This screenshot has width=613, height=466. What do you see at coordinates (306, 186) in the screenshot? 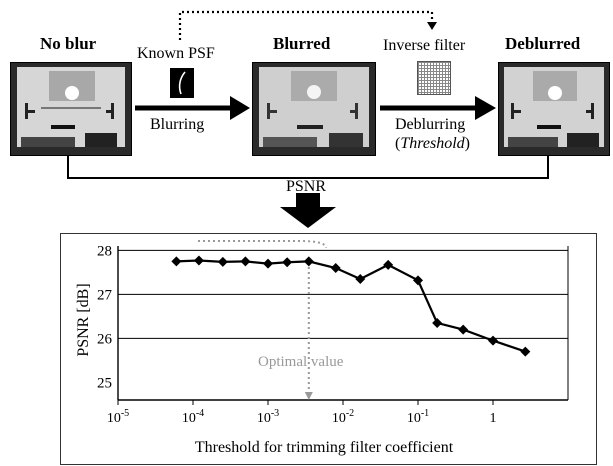
I see `psnr-label: PSNR` at bounding box center [306, 186].